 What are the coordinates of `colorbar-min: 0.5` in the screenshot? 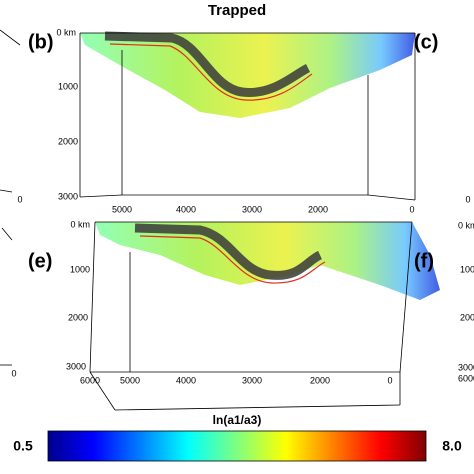 It's located at (23, 446).